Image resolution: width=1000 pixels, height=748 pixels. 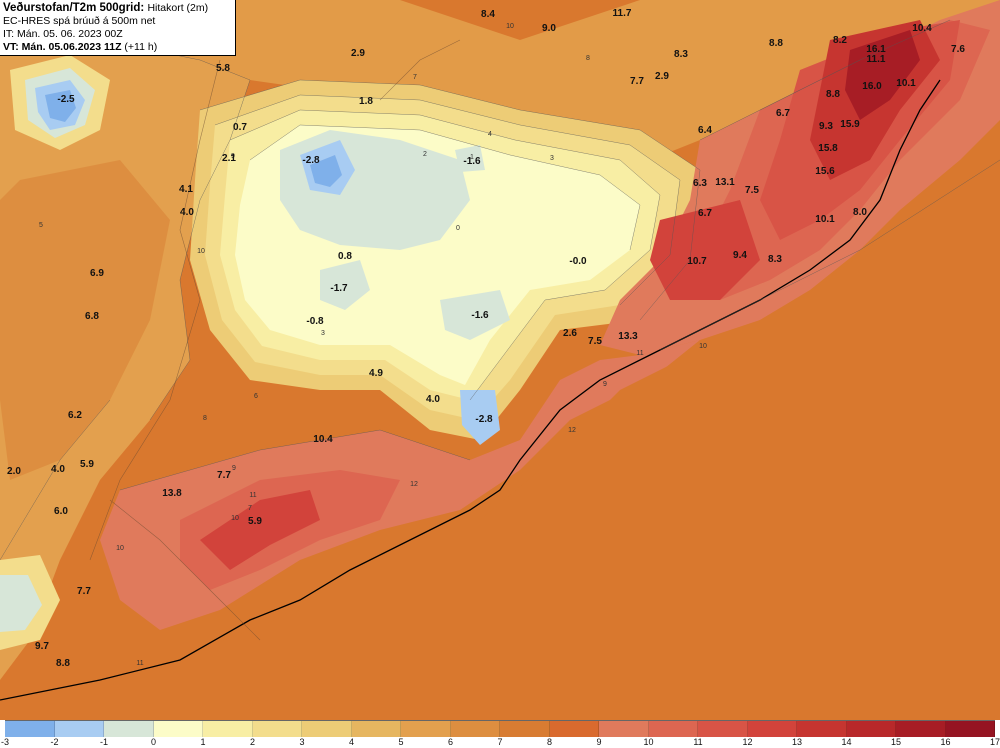 What do you see at coordinates (75, 415) in the screenshot?
I see `temperature-label: 6.2` at bounding box center [75, 415].